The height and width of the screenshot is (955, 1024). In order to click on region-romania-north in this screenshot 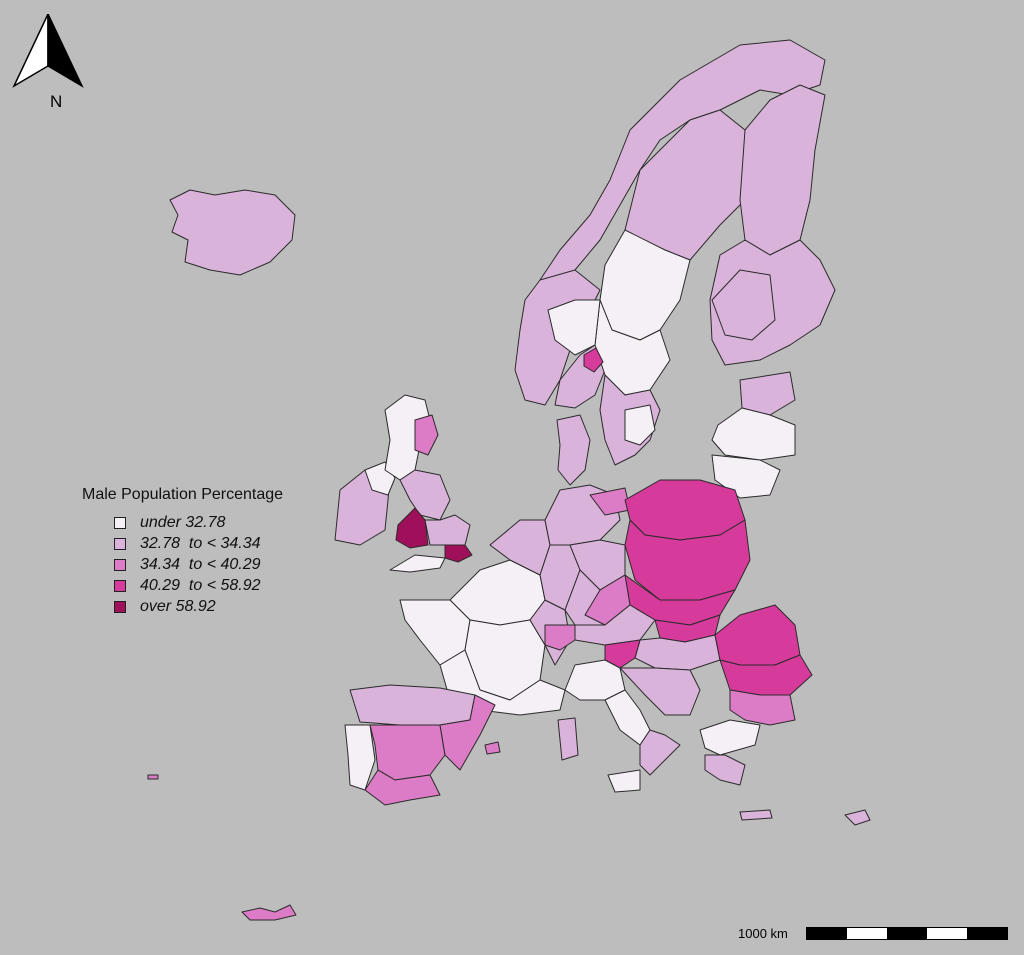, I will do `click(757, 635)`.